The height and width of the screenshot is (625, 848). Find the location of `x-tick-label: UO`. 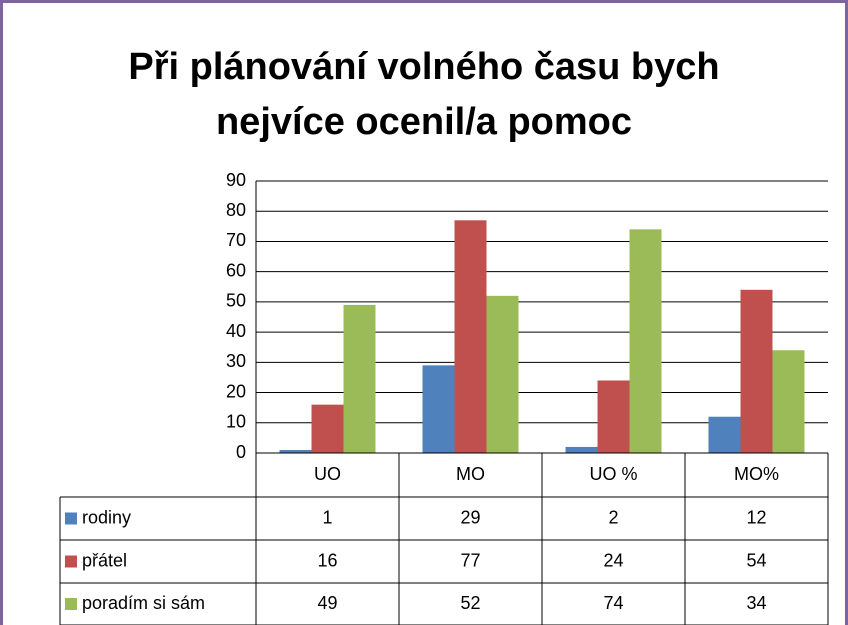

x-tick-label: UO is located at coordinates (327, 474).